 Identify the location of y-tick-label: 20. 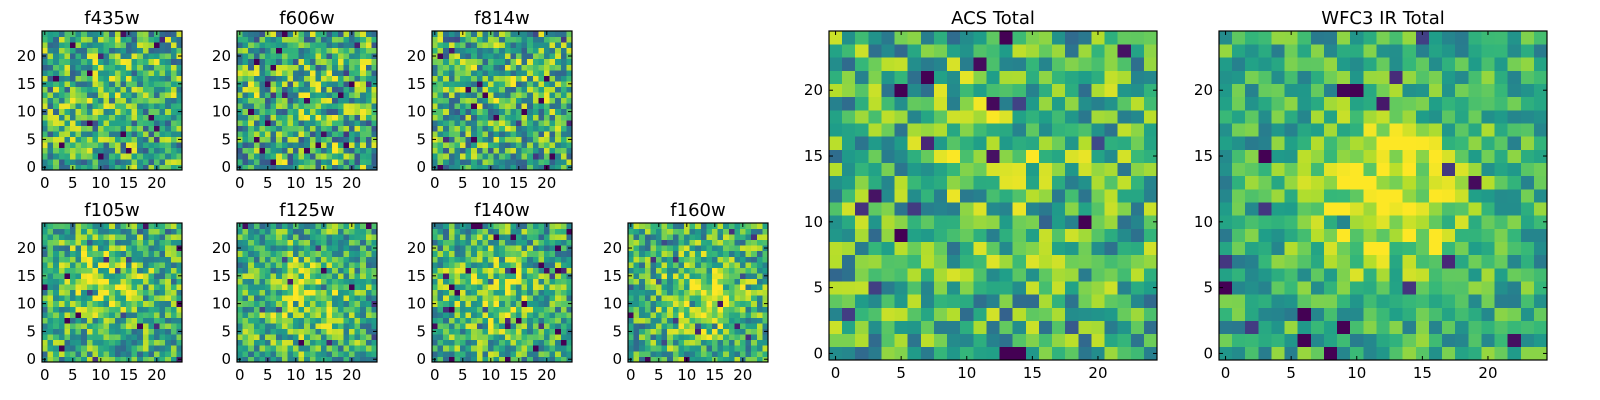
(612, 248).